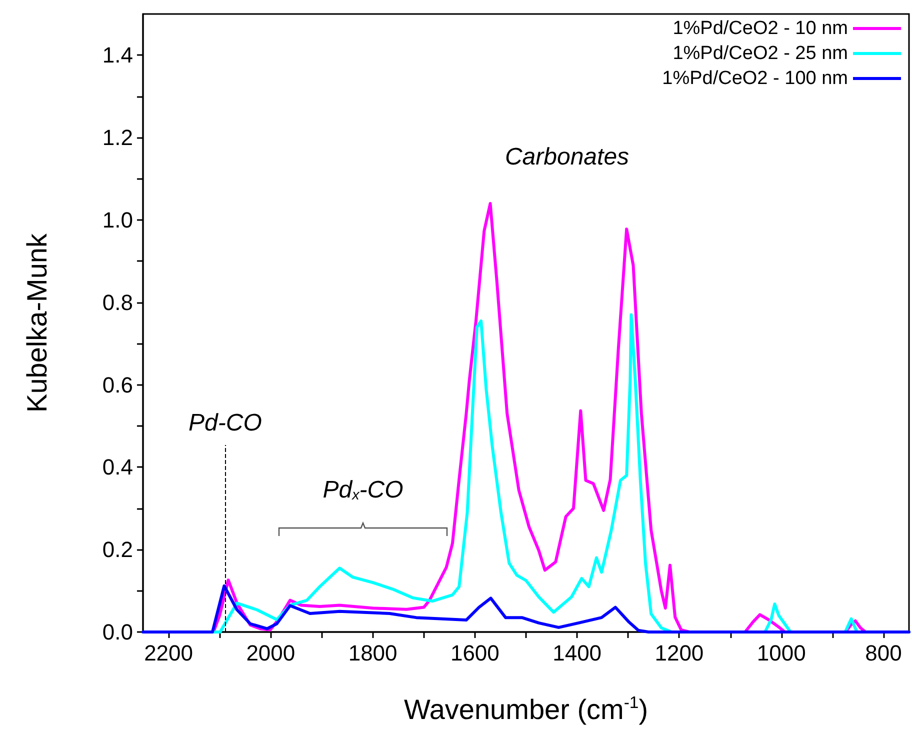  I want to click on y-tick-label: 1.0, so click(117, 220).